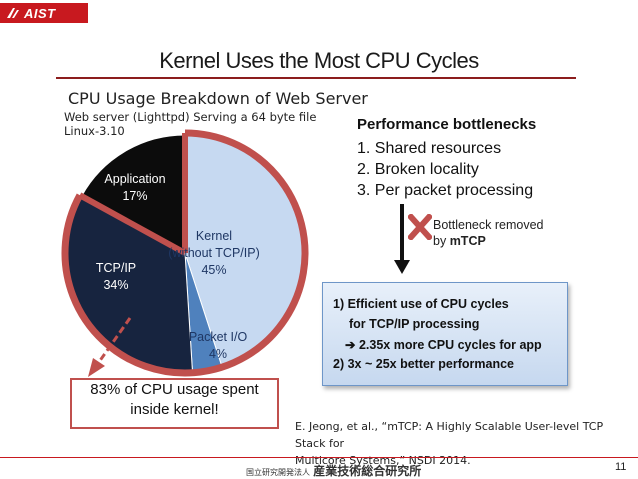 The height and width of the screenshot is (479, 638). What do you see at coordinates (447, 124) in the screenshot?
I see `bottlenecks-title: Performance bottlenecks` at bounding box center [447, 124].